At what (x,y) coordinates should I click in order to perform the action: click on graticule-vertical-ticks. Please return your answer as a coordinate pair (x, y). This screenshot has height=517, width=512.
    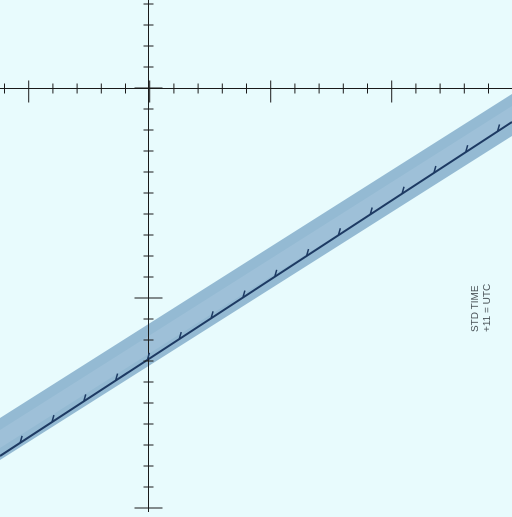
    Looking at the image, I should click on (148, 256).